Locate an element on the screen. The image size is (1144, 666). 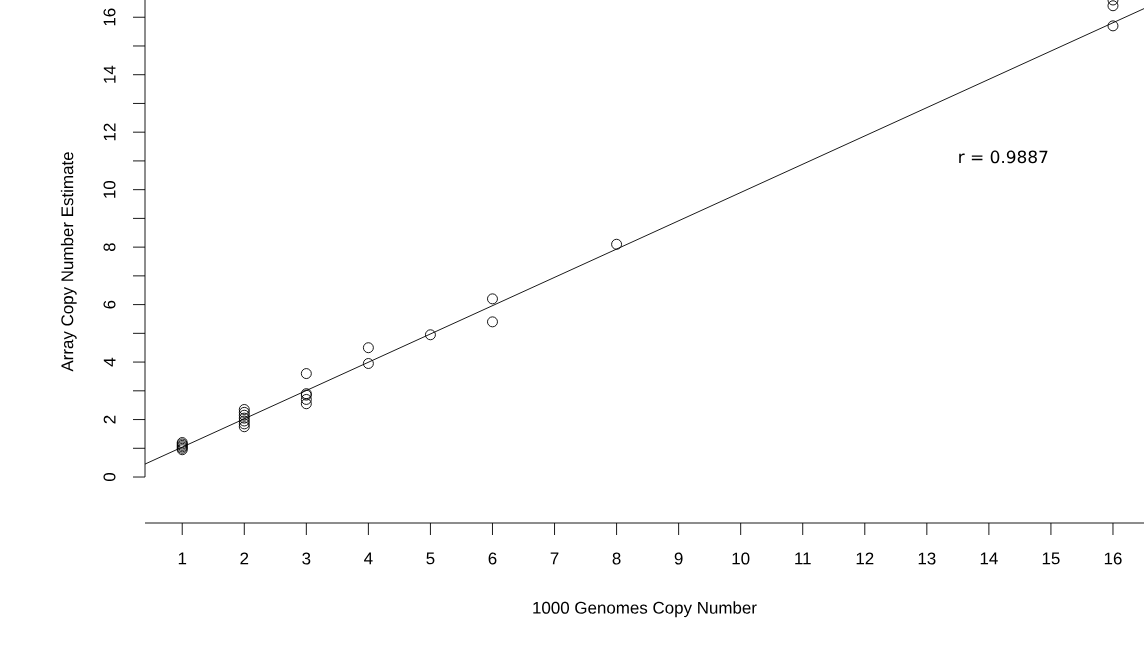
x-tick-label: 16 is located at coordinates (1113, 558).